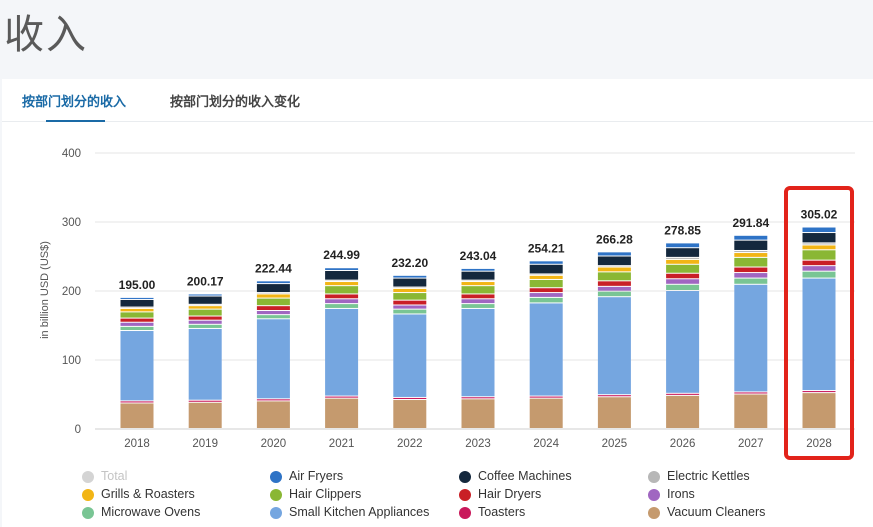 The height and width of the screenshot is (527, 873). What do you see at coordinates (74, 102) in the screenshot?
I see `tab-revenue-by-segment: 按部门划分的收入` at bounding box center [74, 102].